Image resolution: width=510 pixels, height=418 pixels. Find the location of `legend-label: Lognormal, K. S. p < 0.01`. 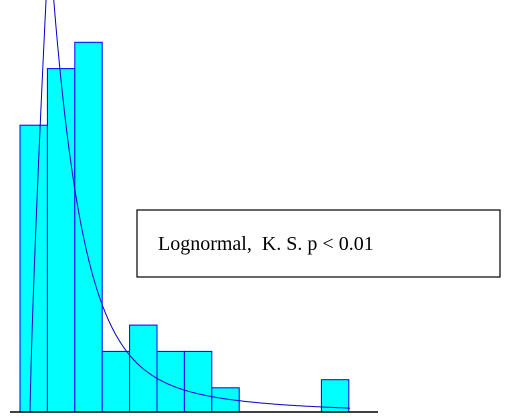

legend-label: Lognormal, K. S. p < 0.01 is located at coordinates (266, 244).